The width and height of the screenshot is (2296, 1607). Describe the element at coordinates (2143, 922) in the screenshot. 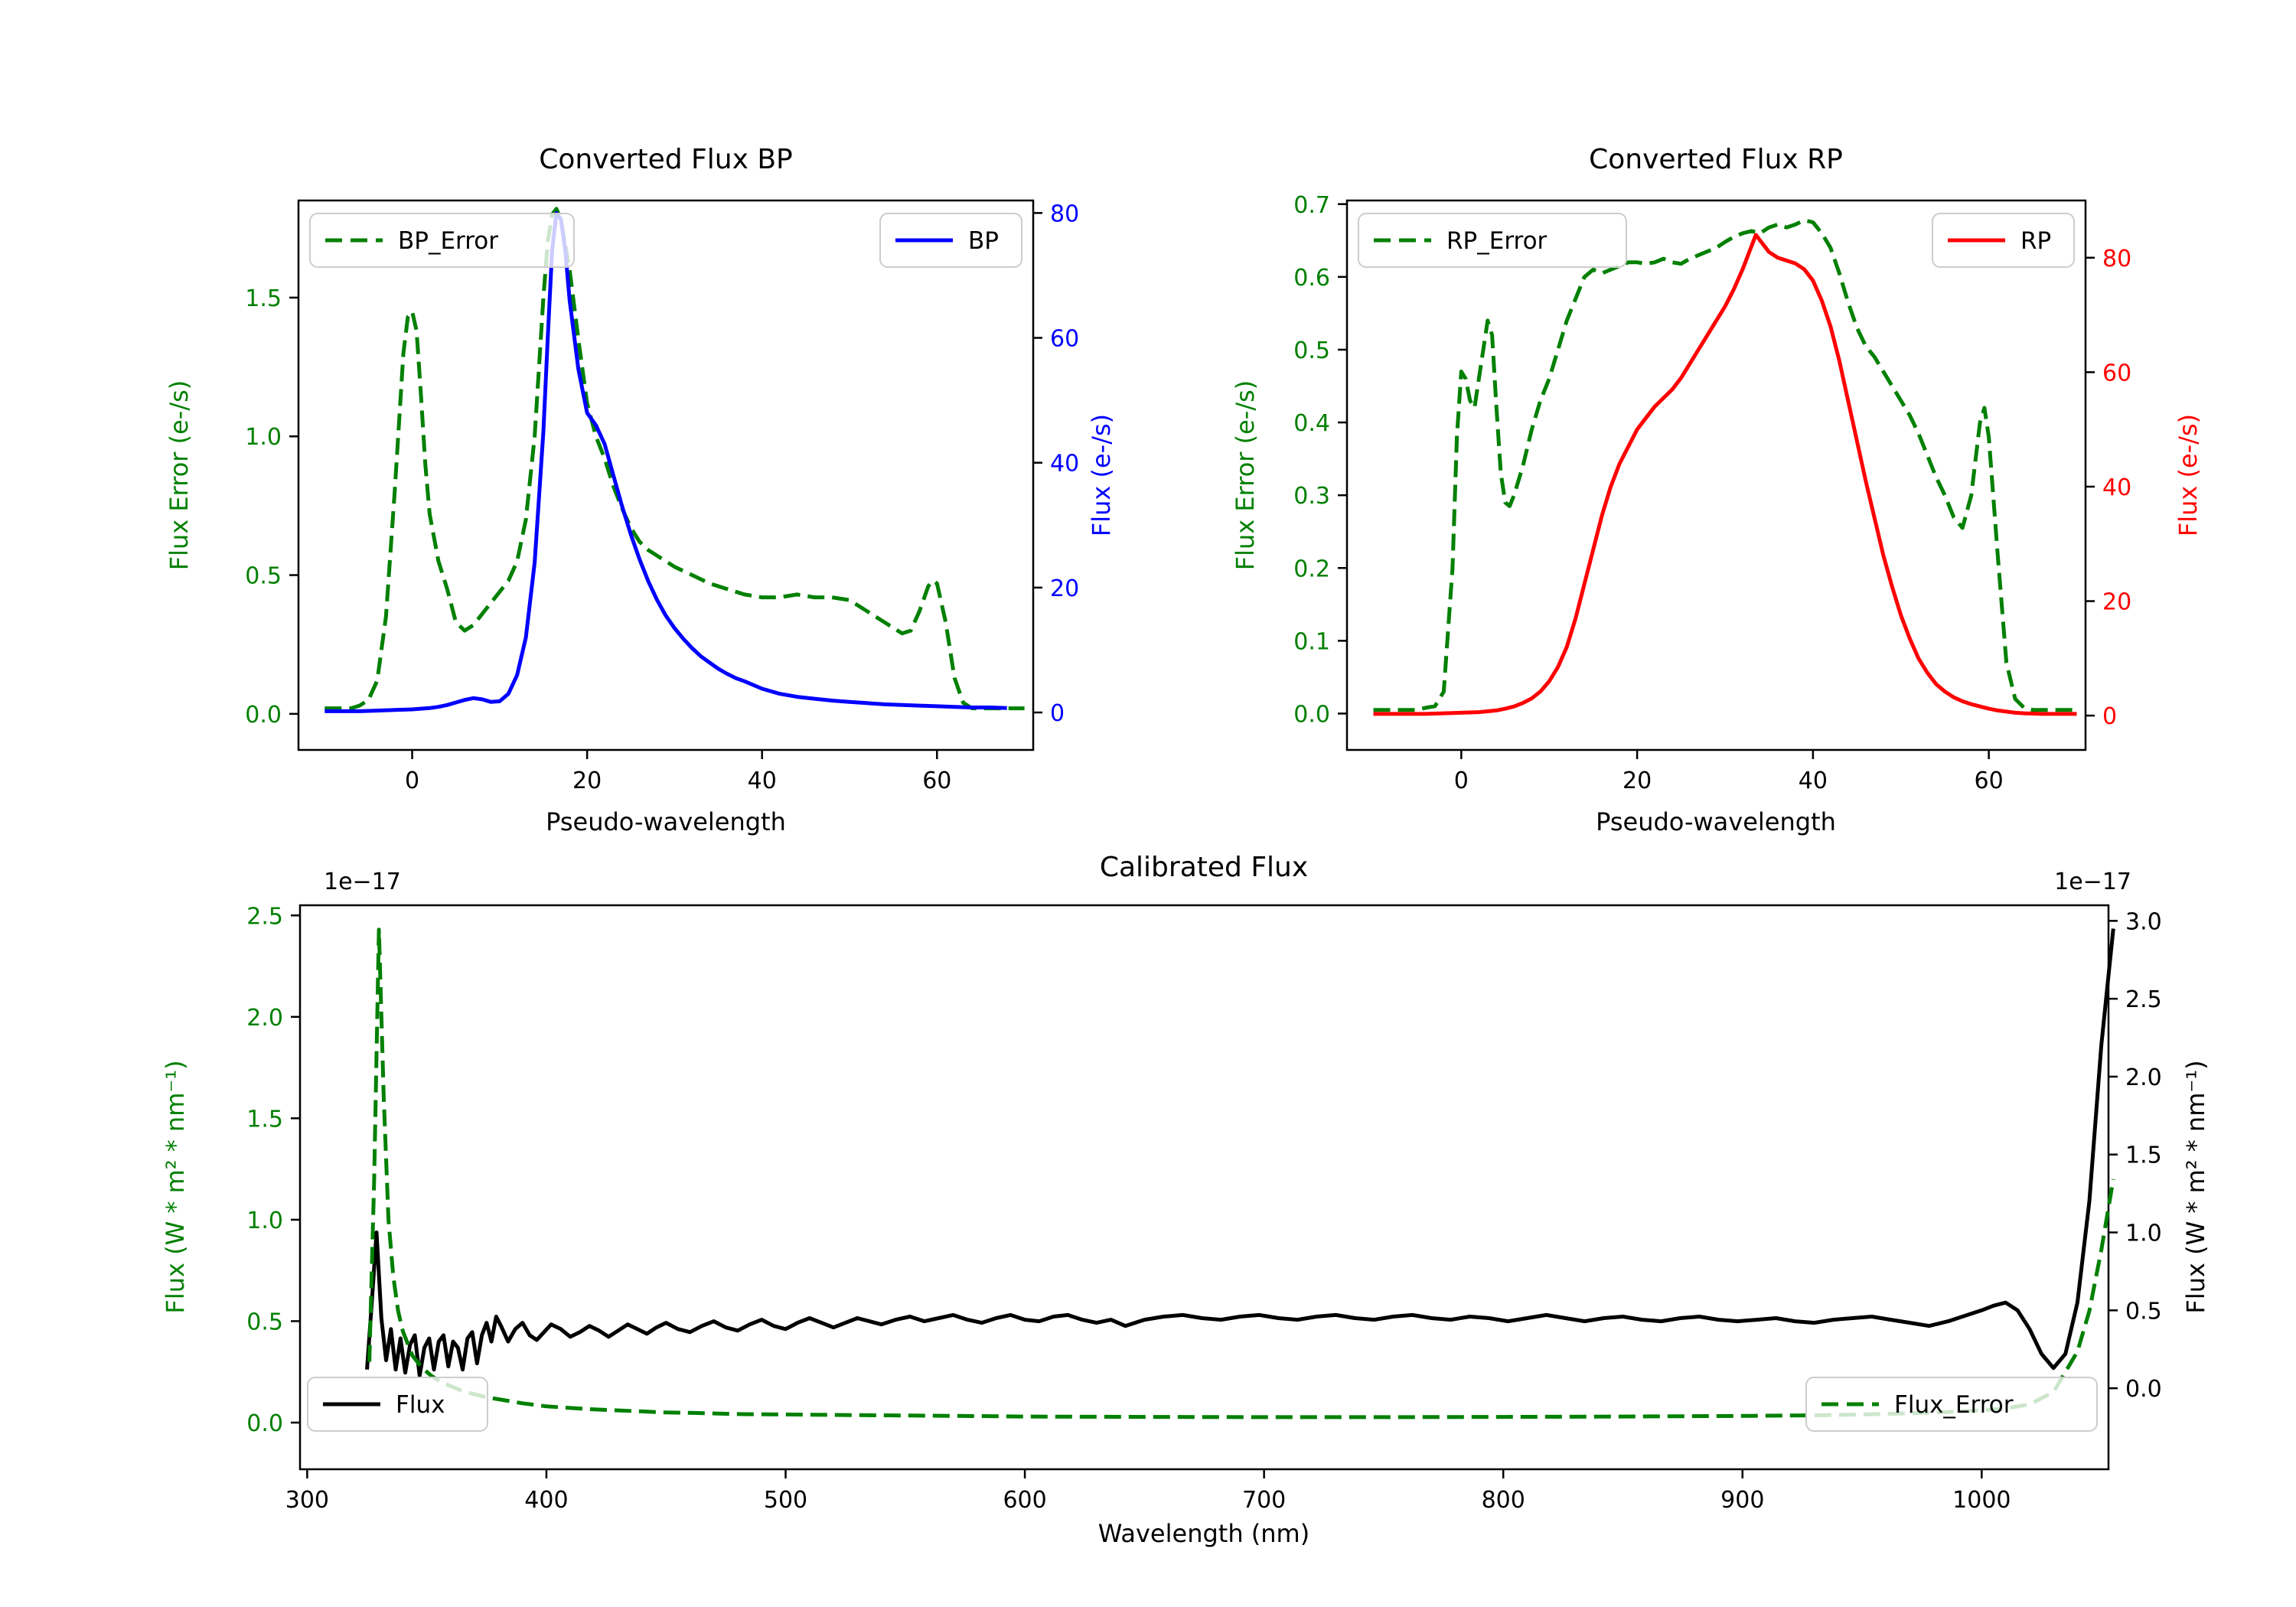

I see `y-tick-label-right: 3.0` at that location.